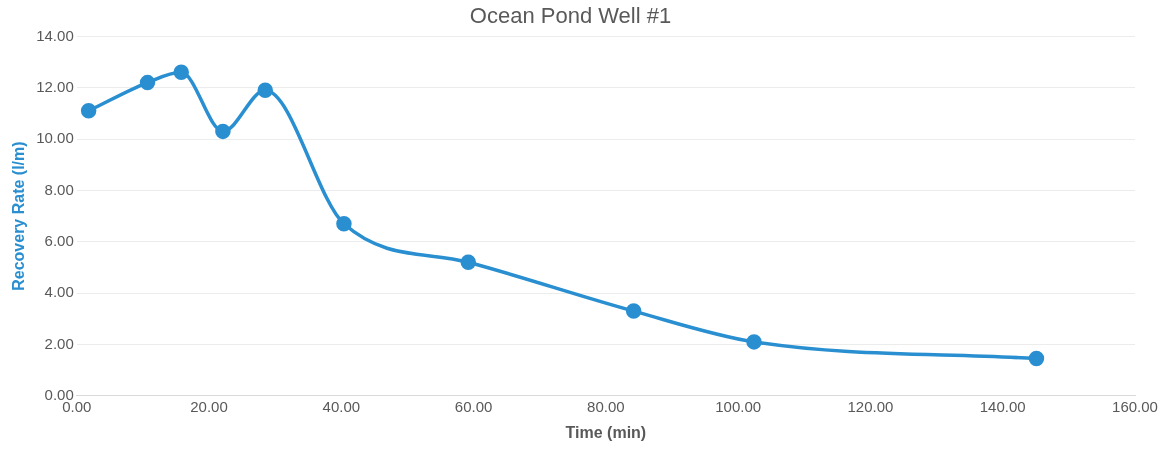 The image size is (1165, 451). What do you see at coordinates (606, 432) in the screenshot?
I see `x-axis-title: Time (min)` at bounding box center [606, 432].